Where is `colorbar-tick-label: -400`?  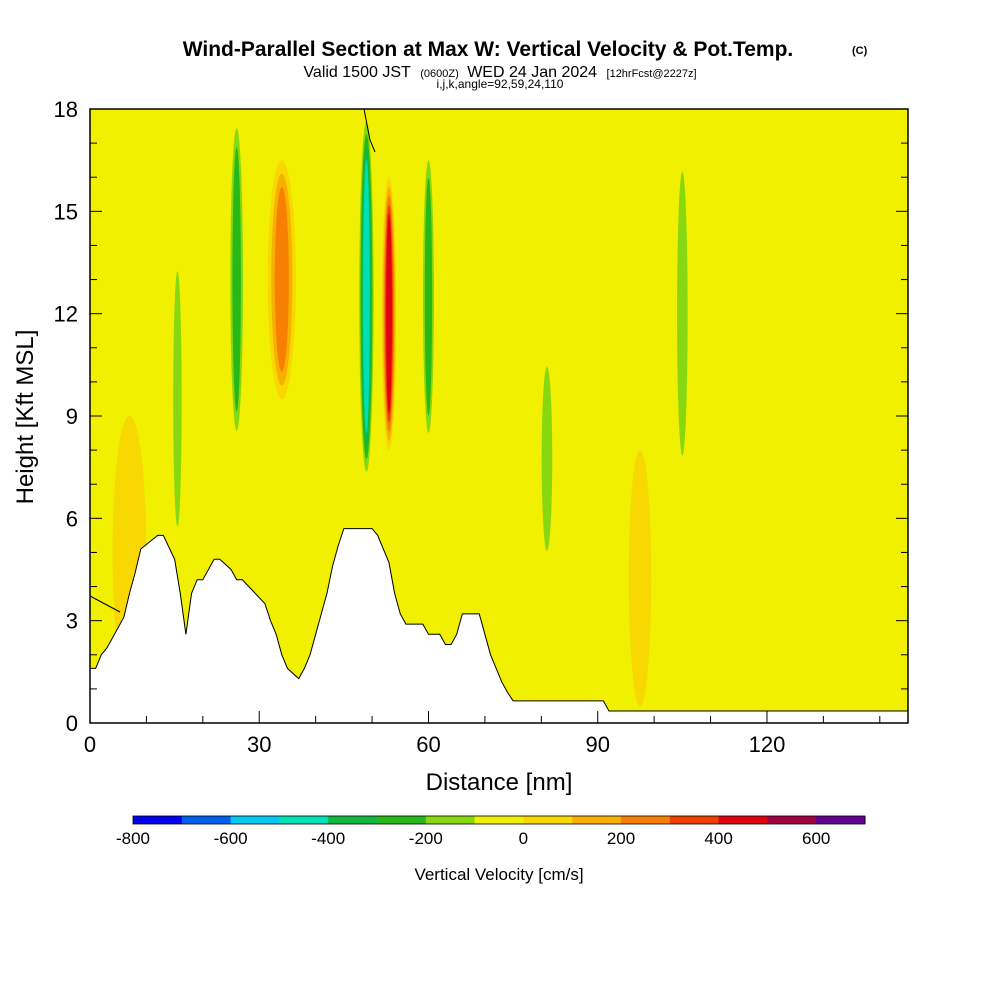 colorbar-tick-label: -400 is located at coordinates (328, 838).